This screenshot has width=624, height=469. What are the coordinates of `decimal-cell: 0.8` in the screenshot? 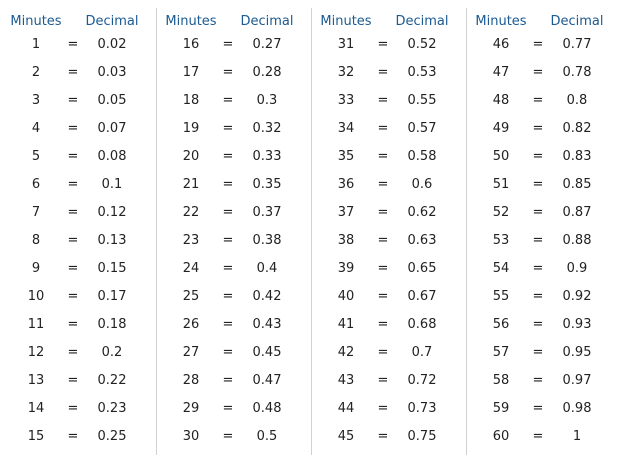 It's located at (577, 100).